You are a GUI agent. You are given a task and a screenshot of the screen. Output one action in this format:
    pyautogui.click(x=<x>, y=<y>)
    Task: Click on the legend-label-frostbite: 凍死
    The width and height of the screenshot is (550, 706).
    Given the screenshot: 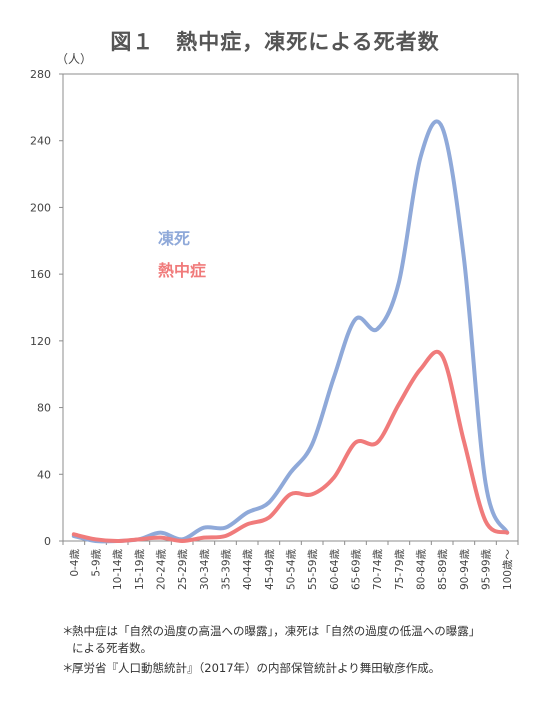 What is the action you would take?
    pyautogui.click(x=174, y=238)
    